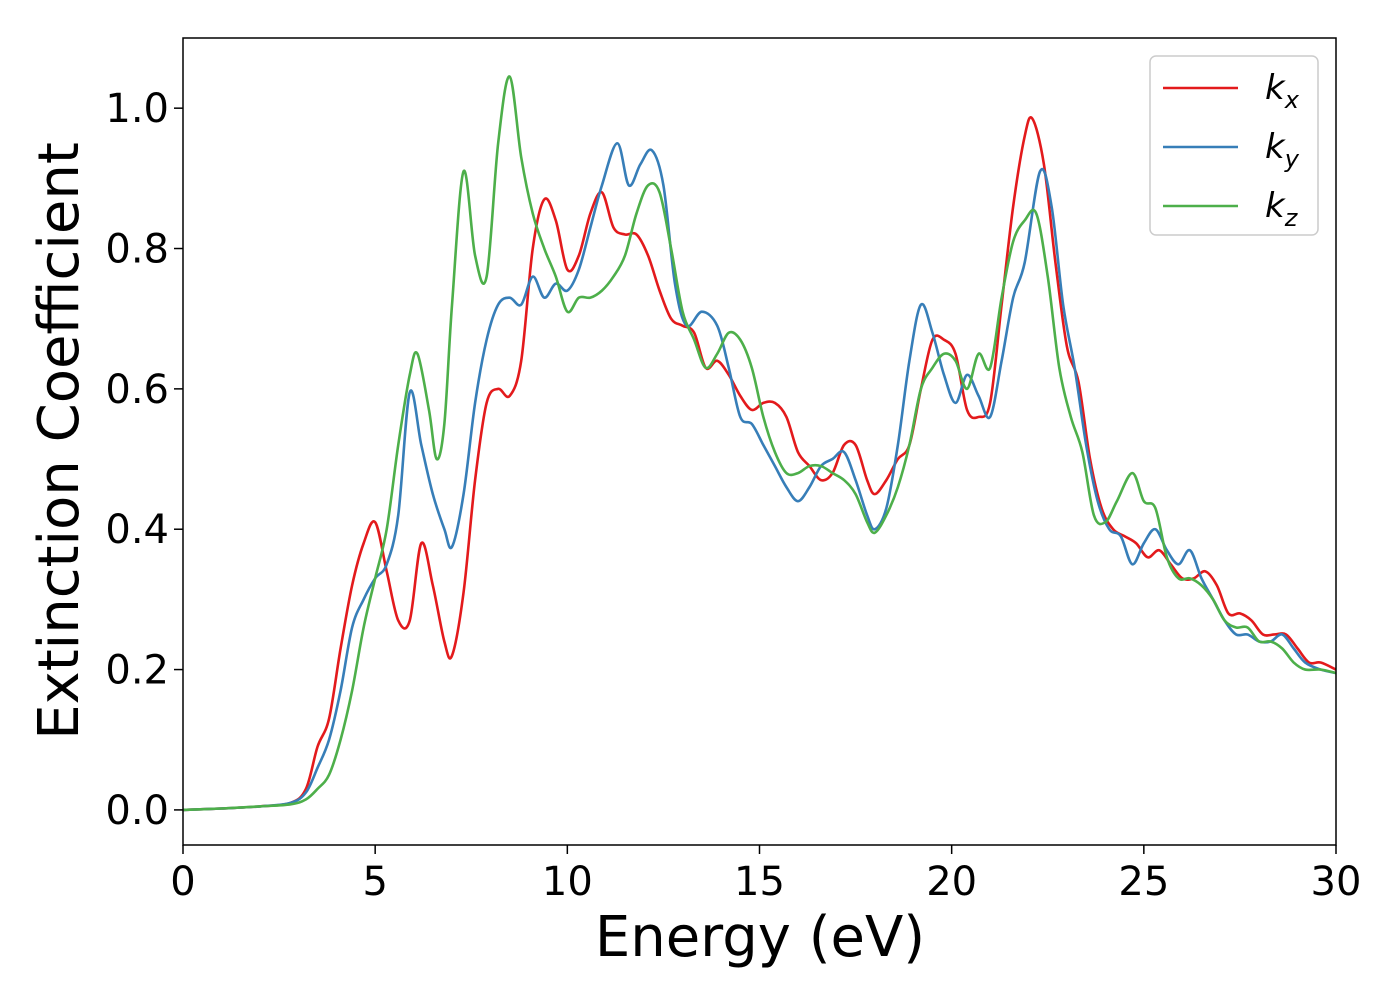  I want to click on legend-subscript: x, so click(1292, 100).